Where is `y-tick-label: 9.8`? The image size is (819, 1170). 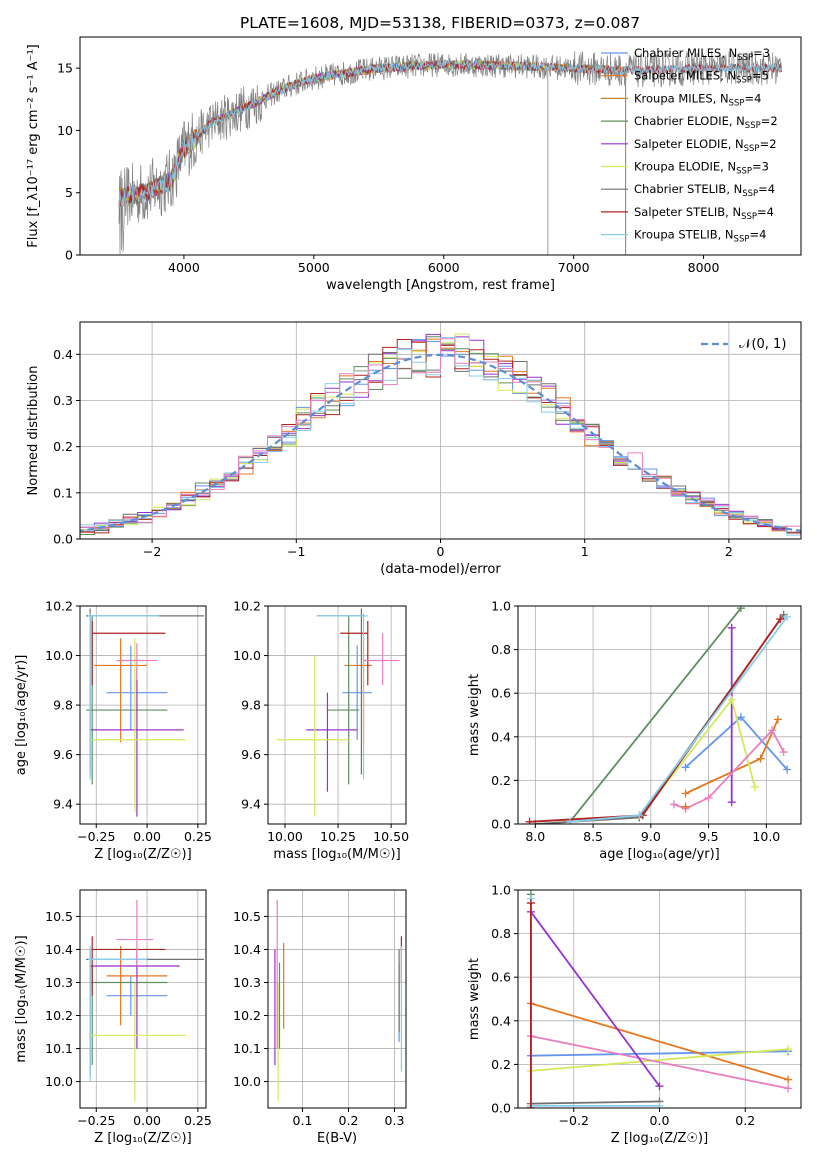 y-tick-label: 9.8 is located at coordinates (251, 705).